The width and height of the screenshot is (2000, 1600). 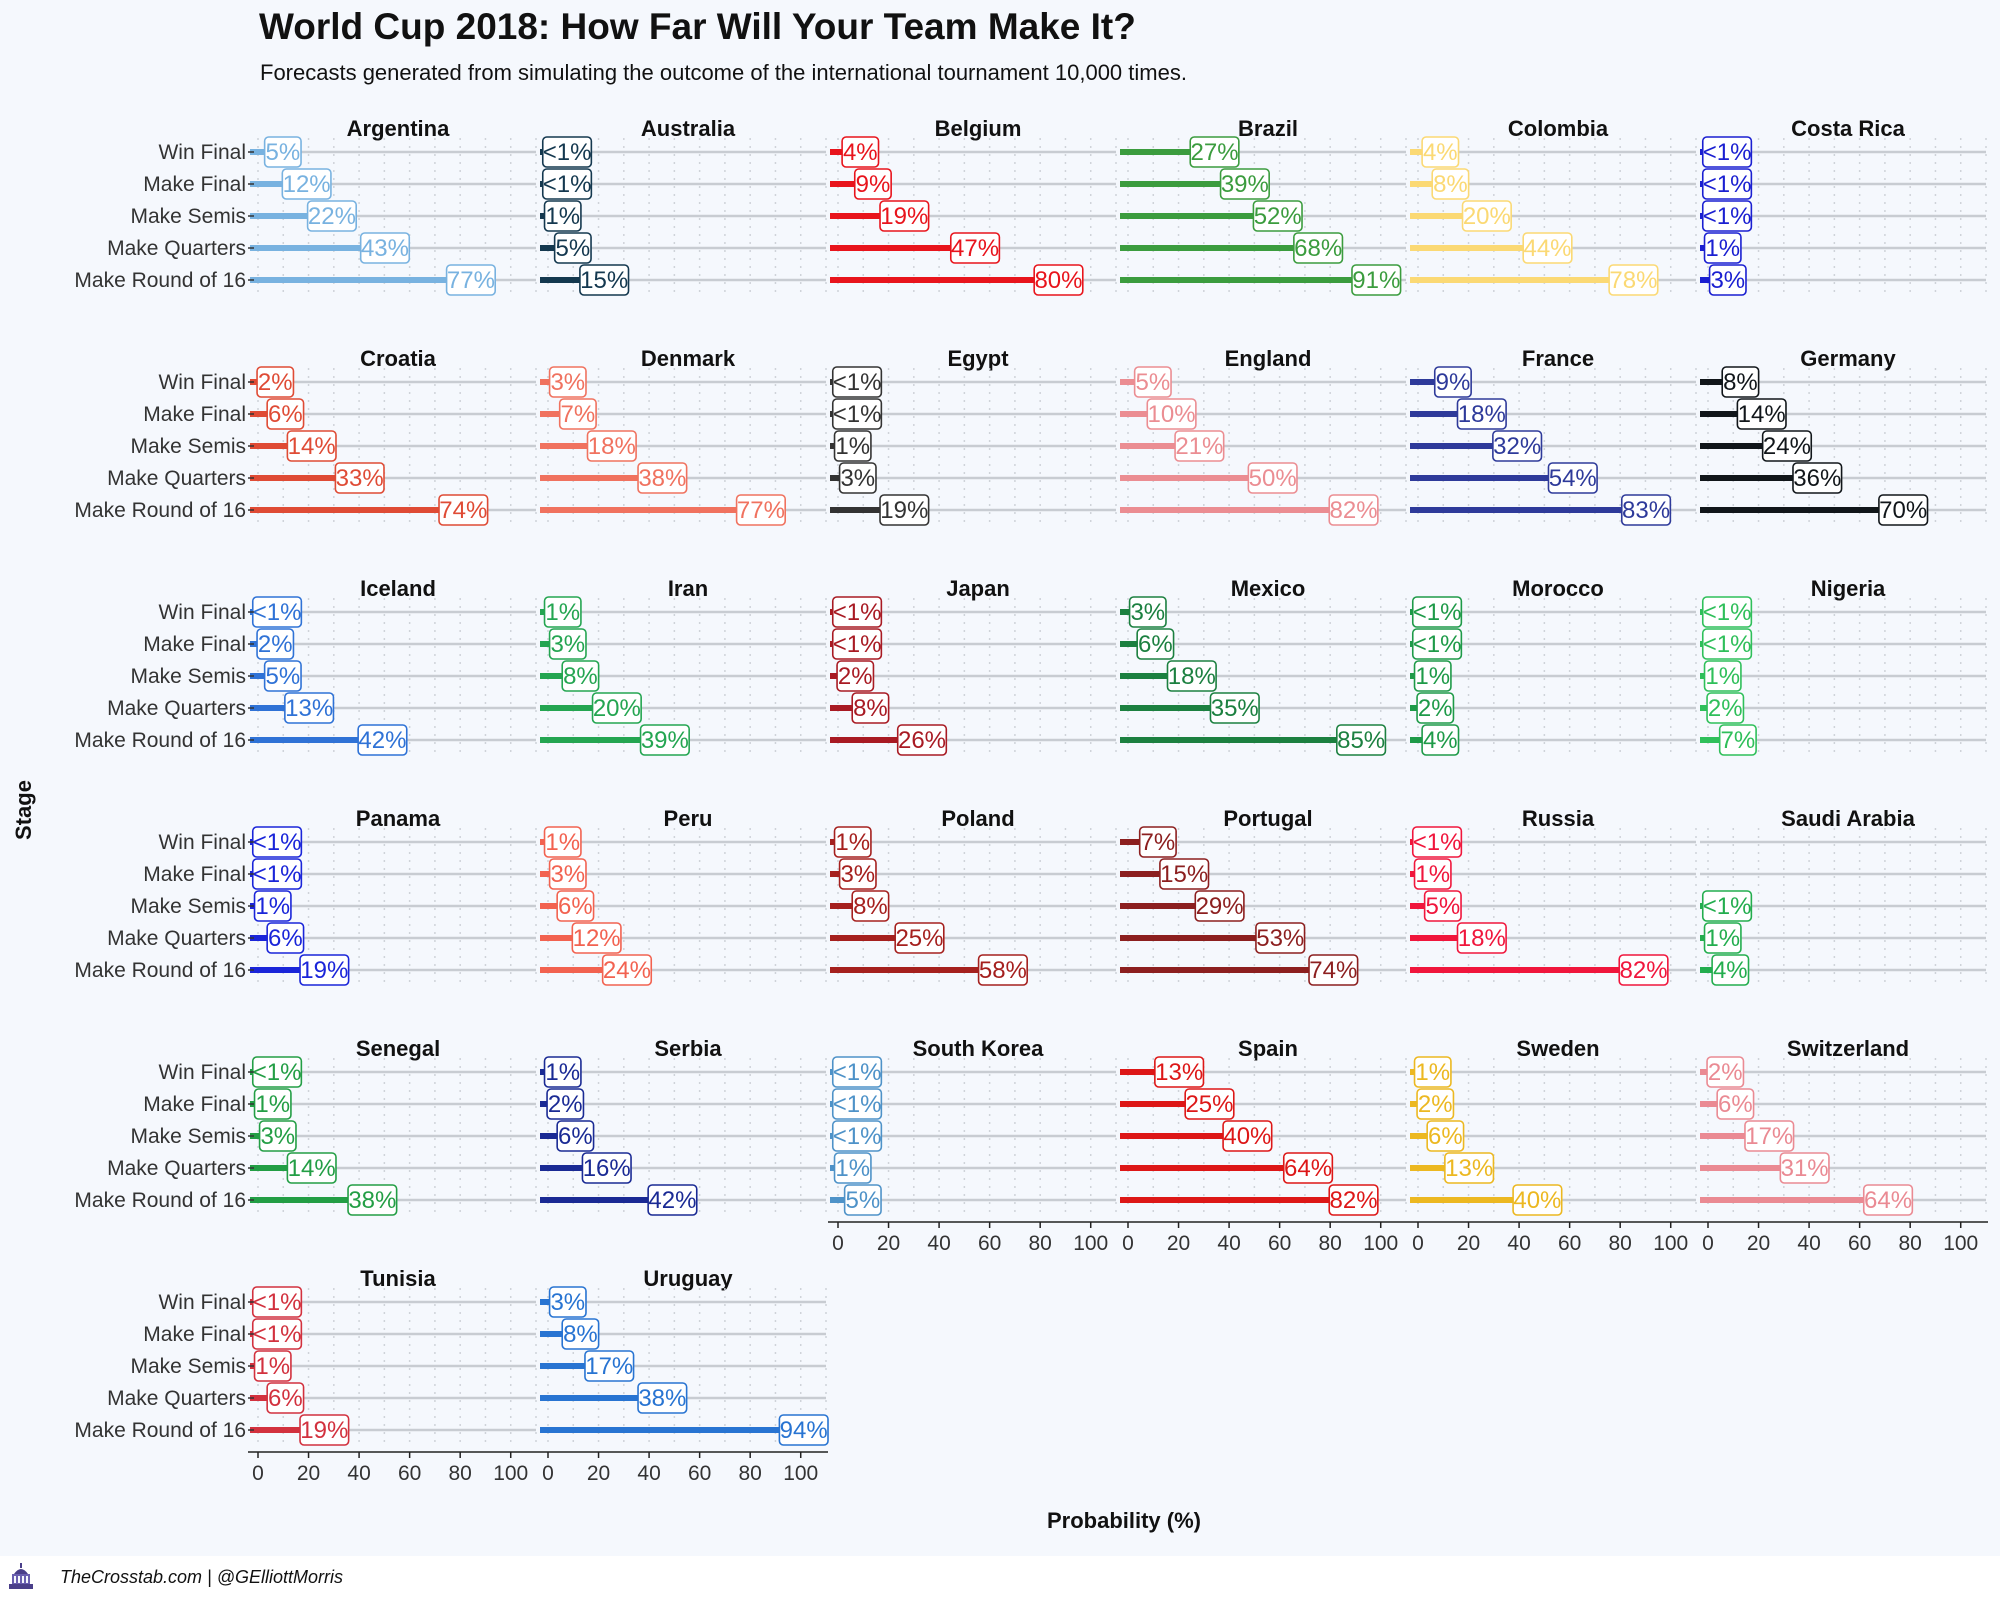 What do you see at coordinates (1805, 1168) in the screenshot?
I see `data-label: 31%` at bounding box center [1805, 1168].